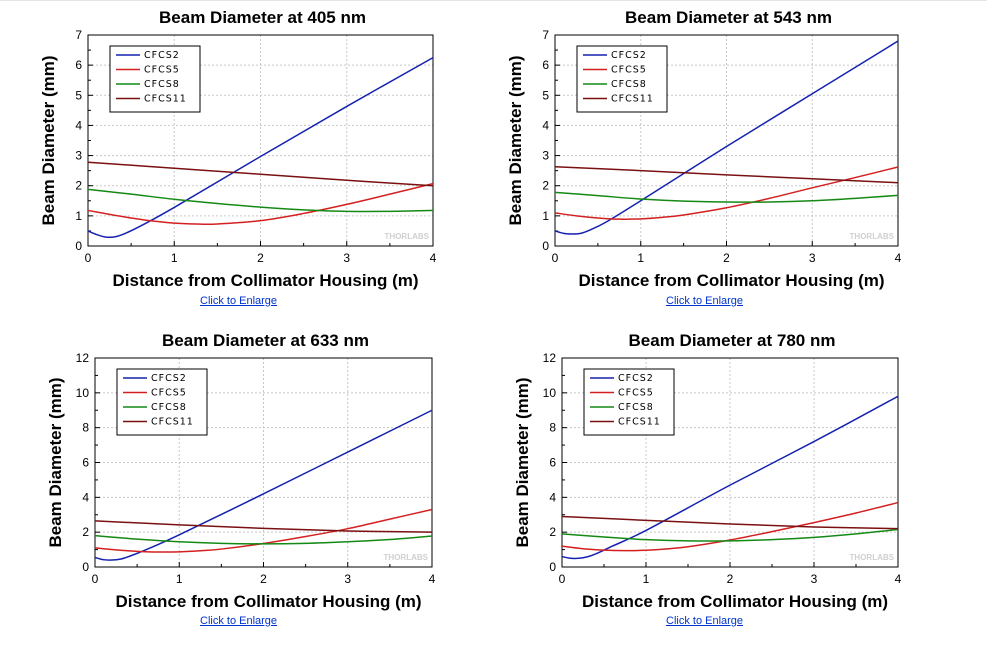  I want to click on chart-title: Beam Diameter at 780 nm, so click(732, 340).